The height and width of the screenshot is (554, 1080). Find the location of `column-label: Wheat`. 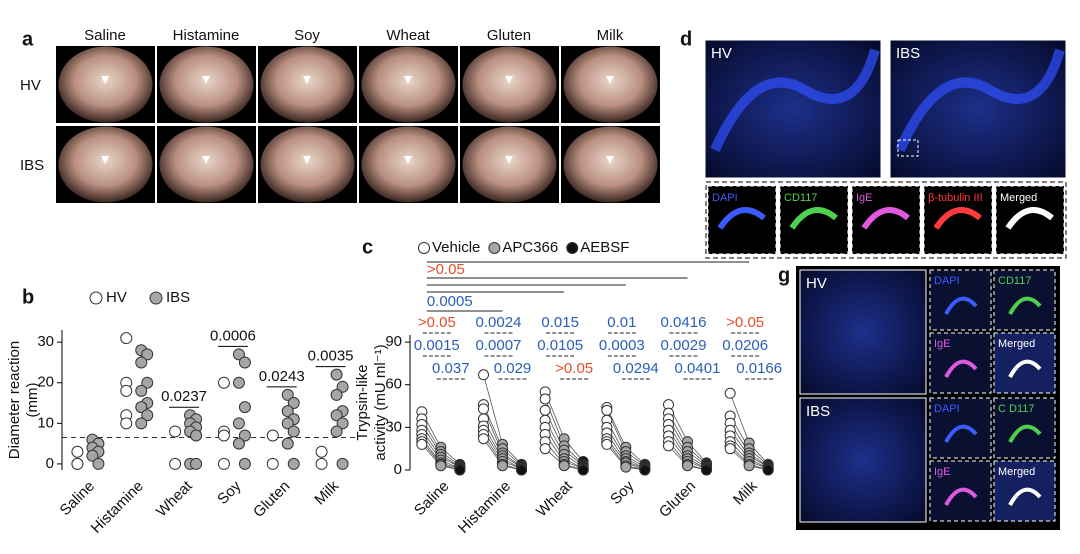

column-label: Wheat is located at coordinates (408, 35).